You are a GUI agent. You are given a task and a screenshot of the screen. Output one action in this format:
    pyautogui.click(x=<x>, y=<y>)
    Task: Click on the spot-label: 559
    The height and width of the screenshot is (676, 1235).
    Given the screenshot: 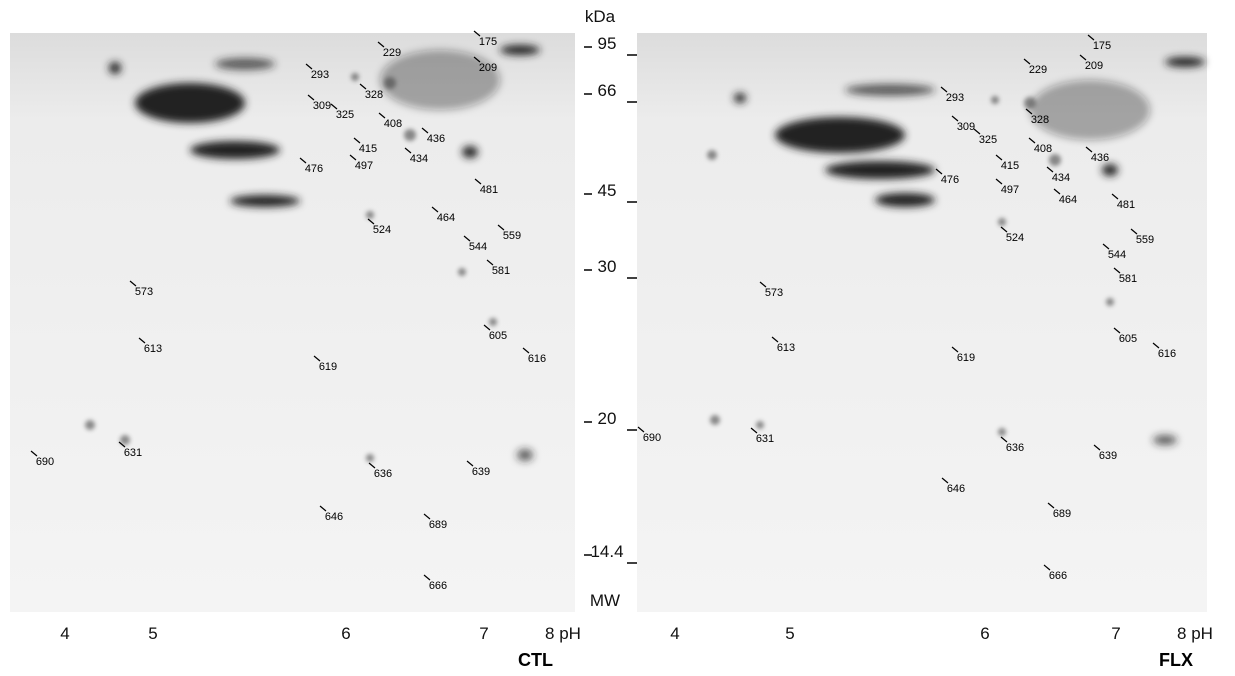 What is the action you would take?
    pyautogui.click(x=1145, y=240)
    